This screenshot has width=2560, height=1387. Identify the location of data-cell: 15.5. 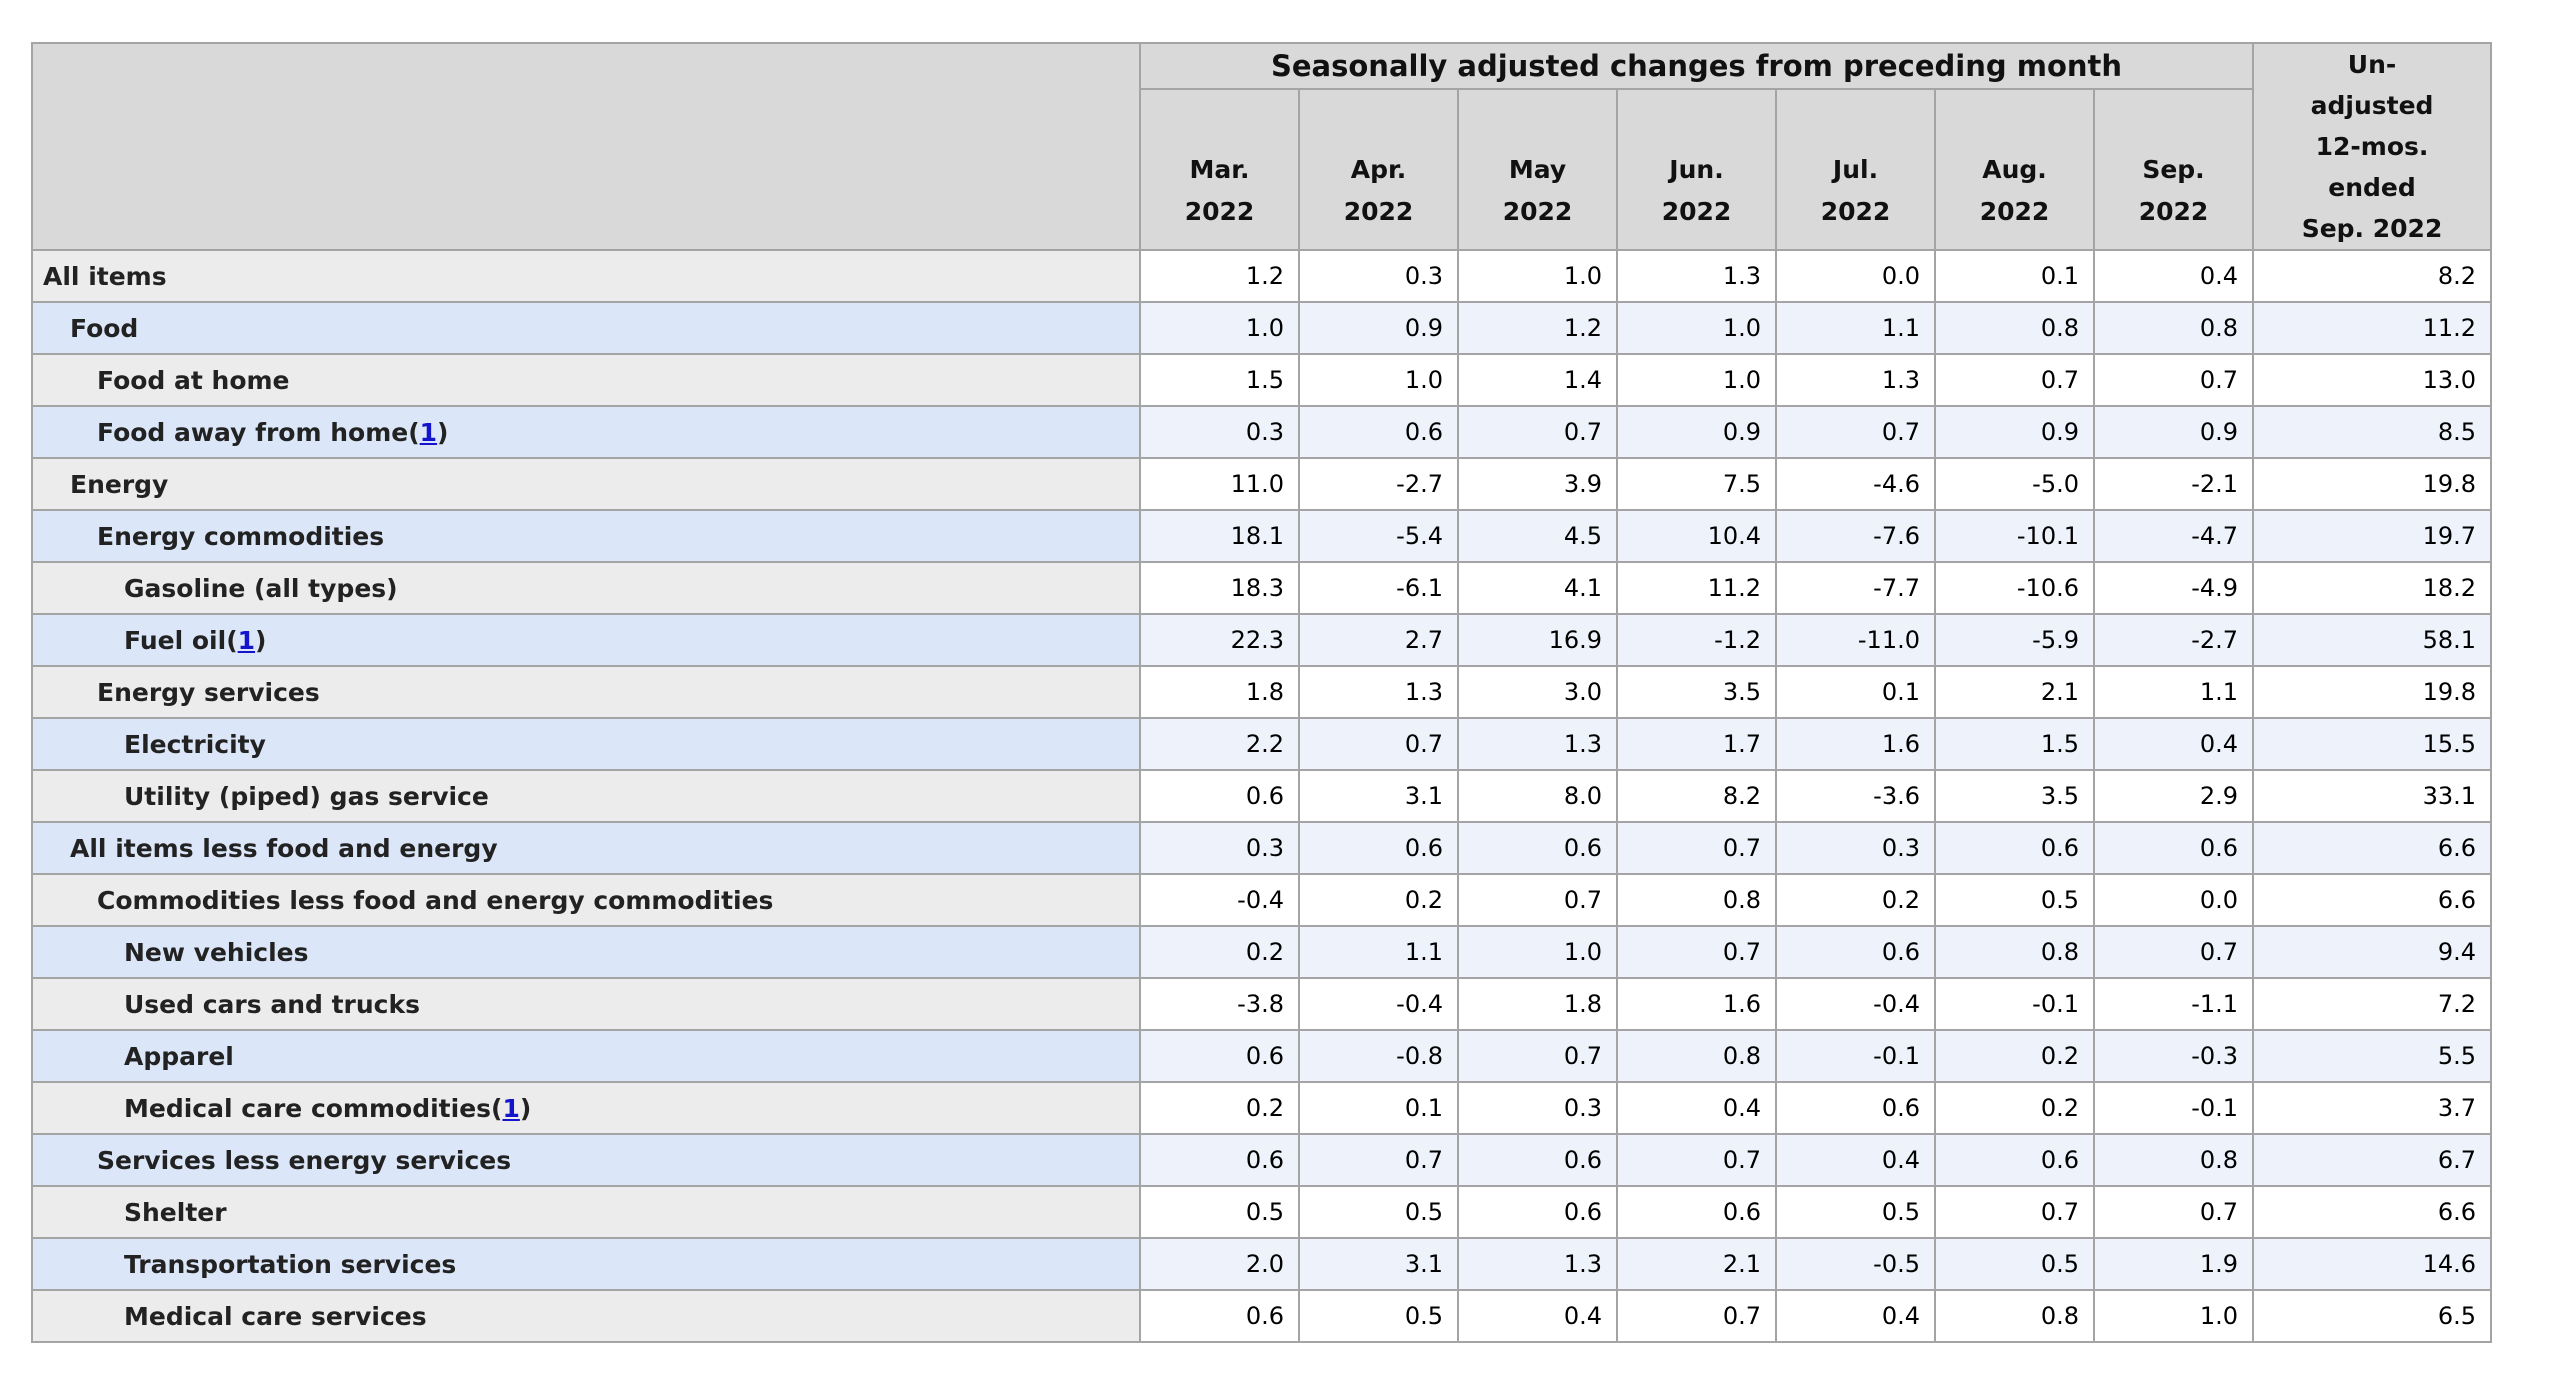
(2372, 744).